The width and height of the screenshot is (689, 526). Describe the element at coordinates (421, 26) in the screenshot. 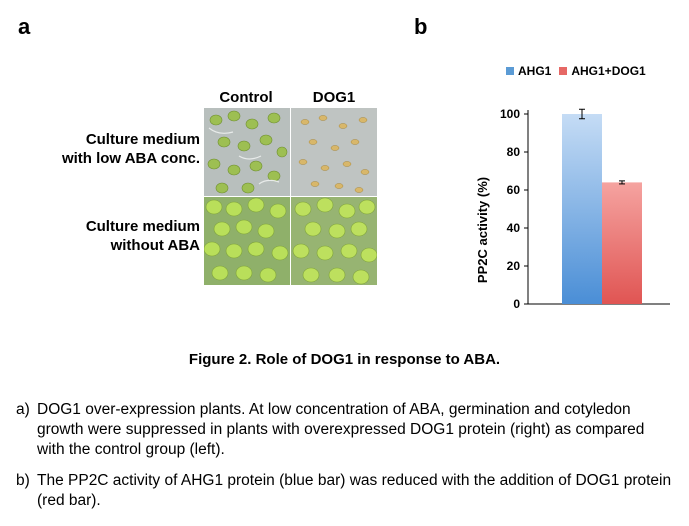

I see `panel-b-label: b` at that location.